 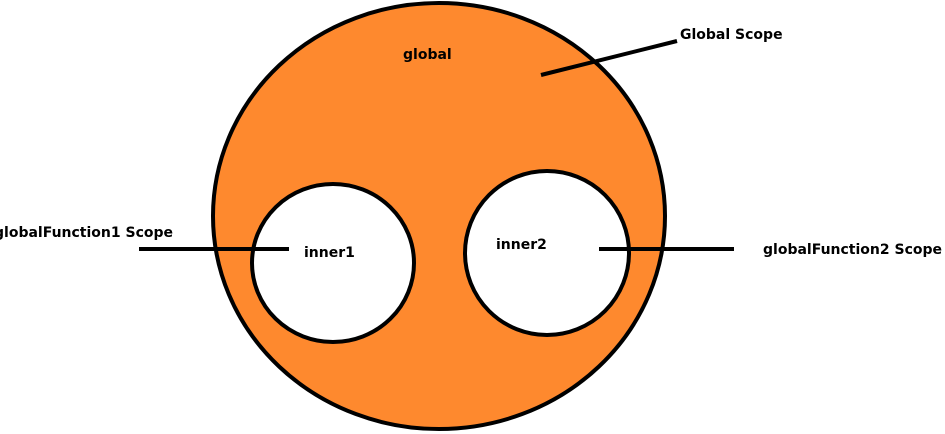 I want to click on global-label: global, so click(x=427, y=55).